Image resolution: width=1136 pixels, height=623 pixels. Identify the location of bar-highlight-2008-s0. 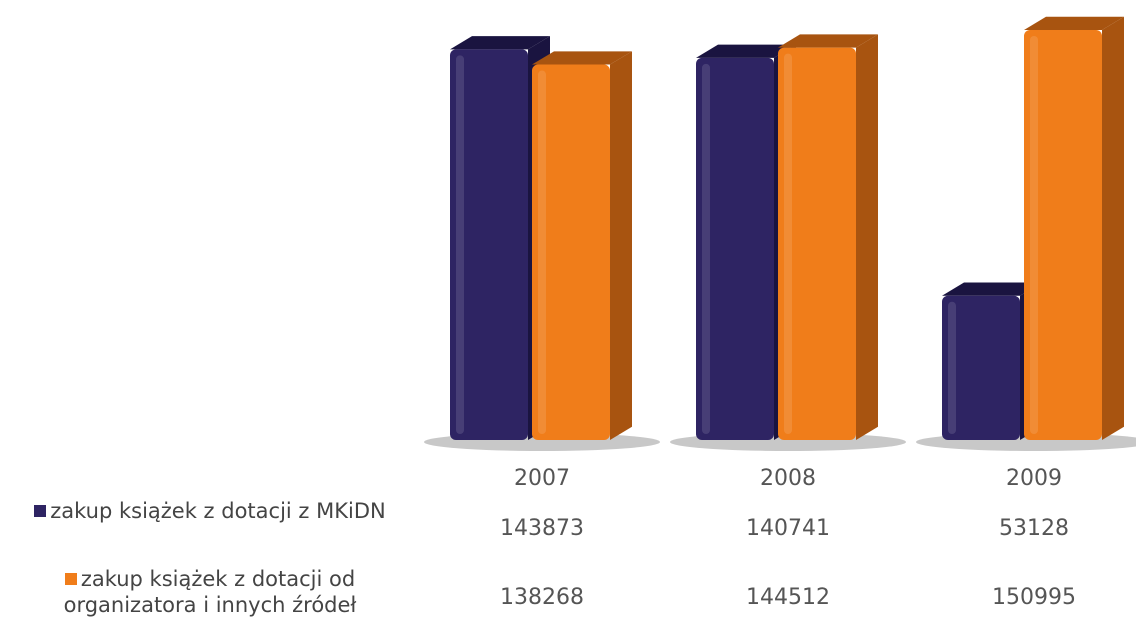
(706, 249).